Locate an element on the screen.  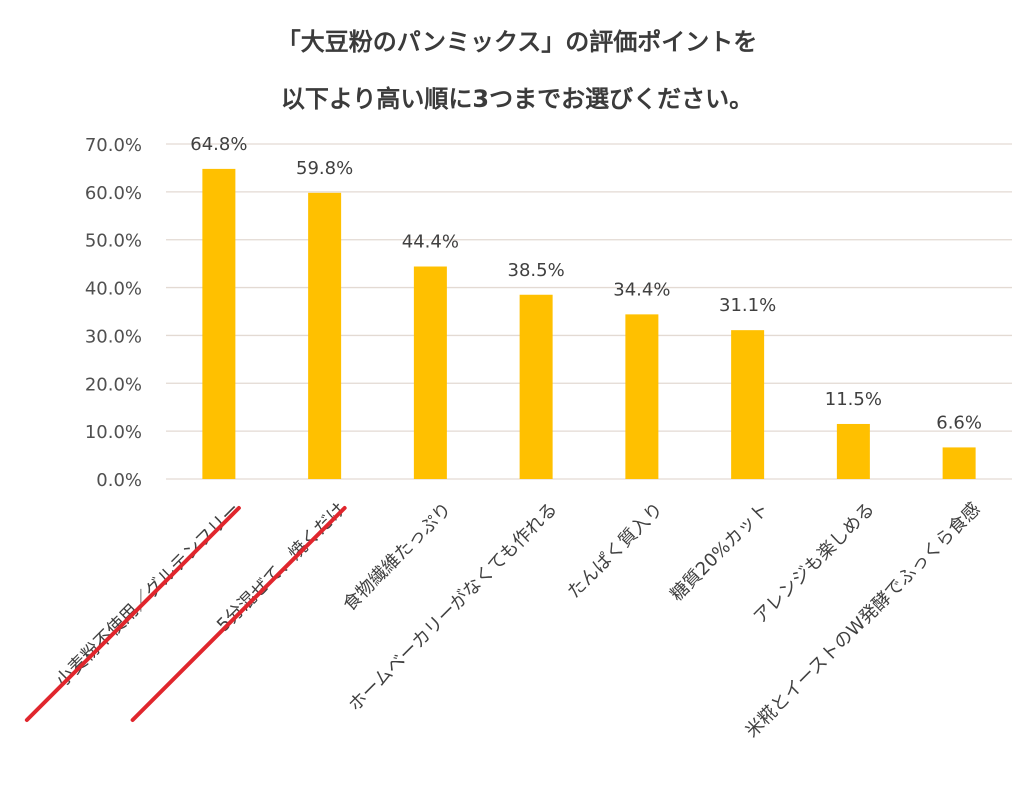
chart-title-line2: 以下より高い順に3つまでお選びください。 is located at coordinates (517, 99).